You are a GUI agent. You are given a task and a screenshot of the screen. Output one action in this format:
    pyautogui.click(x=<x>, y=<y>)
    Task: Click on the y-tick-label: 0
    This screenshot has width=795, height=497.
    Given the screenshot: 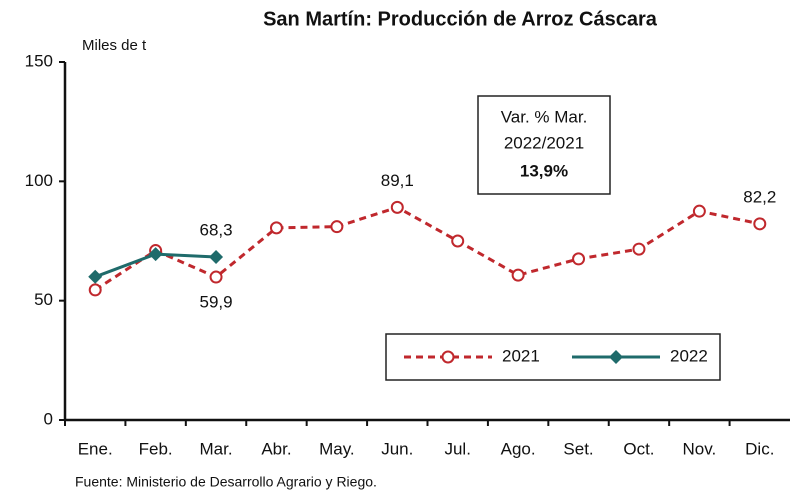 What is the action you would take?
    pyautogui.click(x=48, y=418)
    